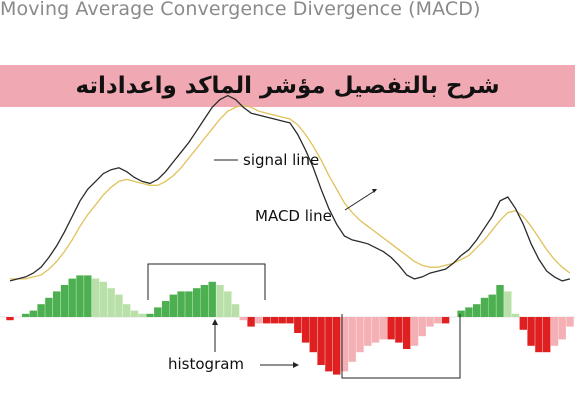  I want to click on macd-line-pointer-head, so click(374, 191).